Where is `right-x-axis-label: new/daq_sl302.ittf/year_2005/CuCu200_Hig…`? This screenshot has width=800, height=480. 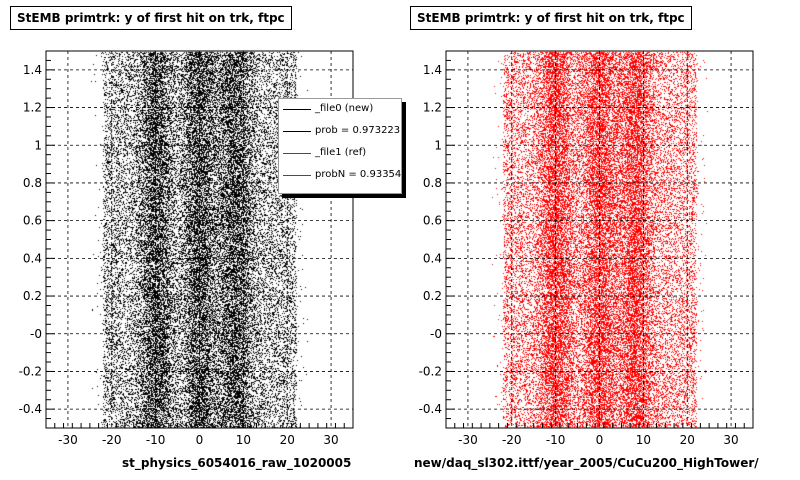 right-x-axis-label: new/daq_sl302.ittf/year_2005/CuCu200_Hig… is located at coordinates (586, 463).